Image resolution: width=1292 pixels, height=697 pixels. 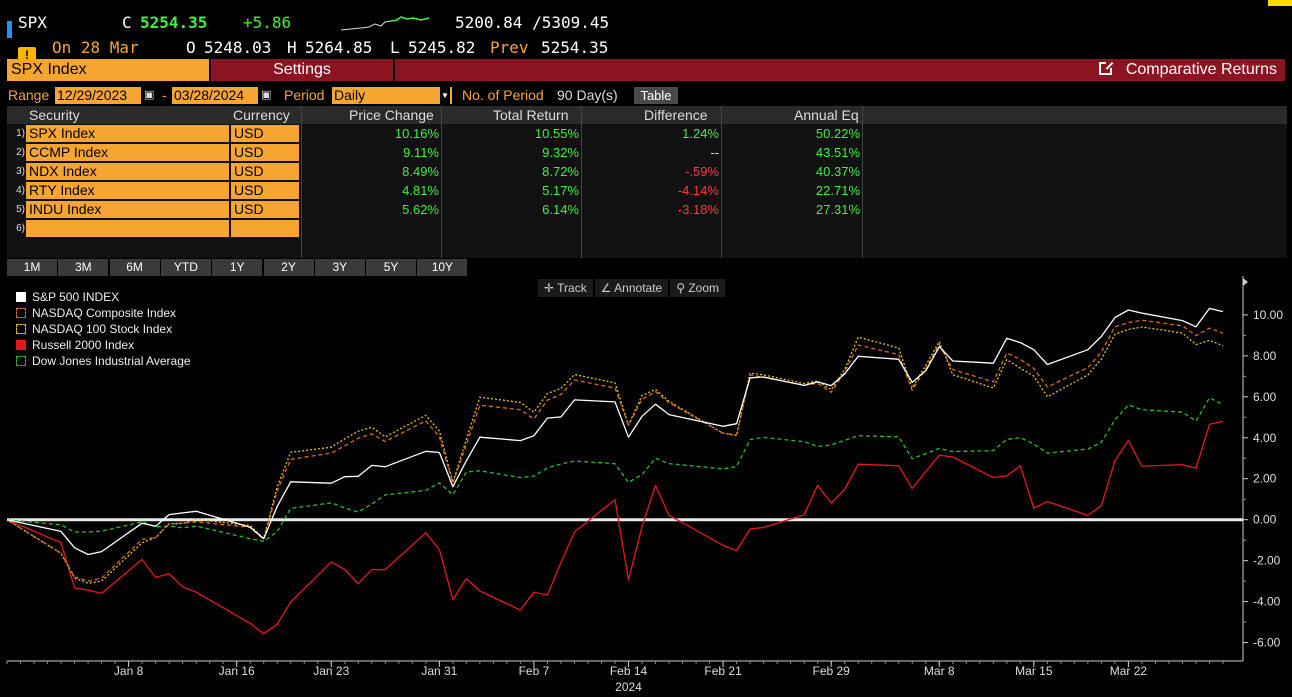 What do you see at coordinates (20, 228) in the screenshot?
I see `row-number: 6)` at bounding box center [20, 228].